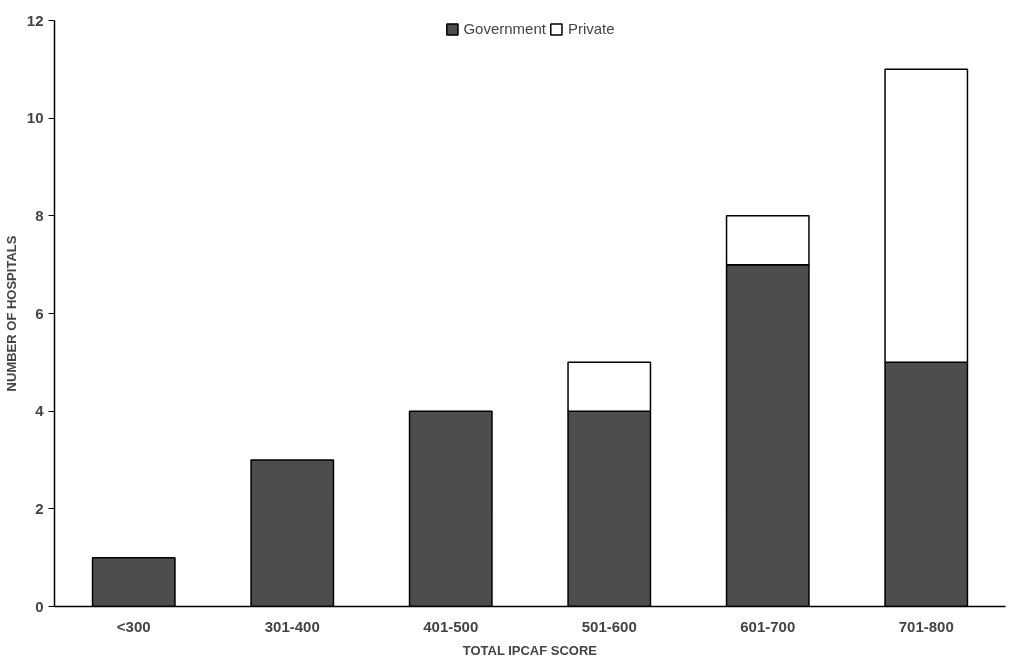 The image size is (1021, 671). Describe the element at coordinates (39, 606) in the screenshot. I see `y-tick-label: 0` at that location.